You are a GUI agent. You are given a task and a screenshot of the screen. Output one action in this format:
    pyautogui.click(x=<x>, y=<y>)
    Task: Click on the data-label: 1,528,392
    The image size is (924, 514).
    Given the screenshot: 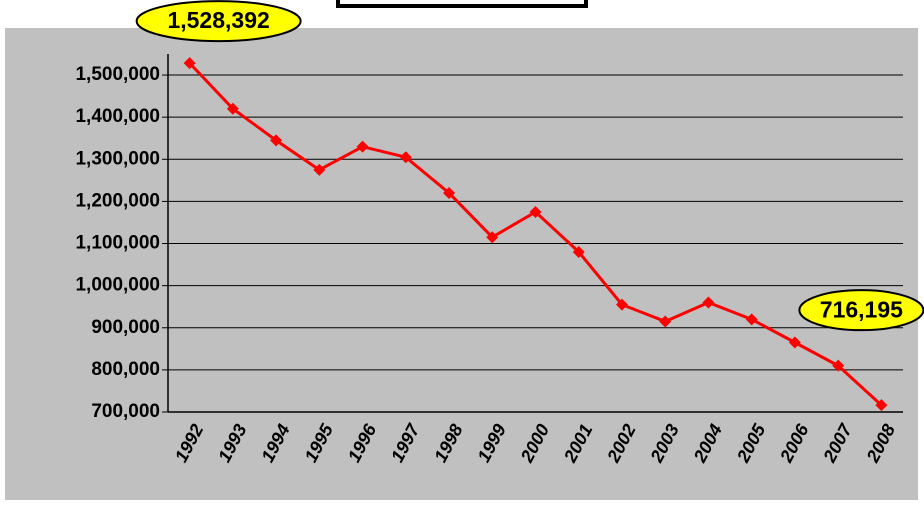 What is the action you would take?
    pyautogui.click(x=218, y=20)
    